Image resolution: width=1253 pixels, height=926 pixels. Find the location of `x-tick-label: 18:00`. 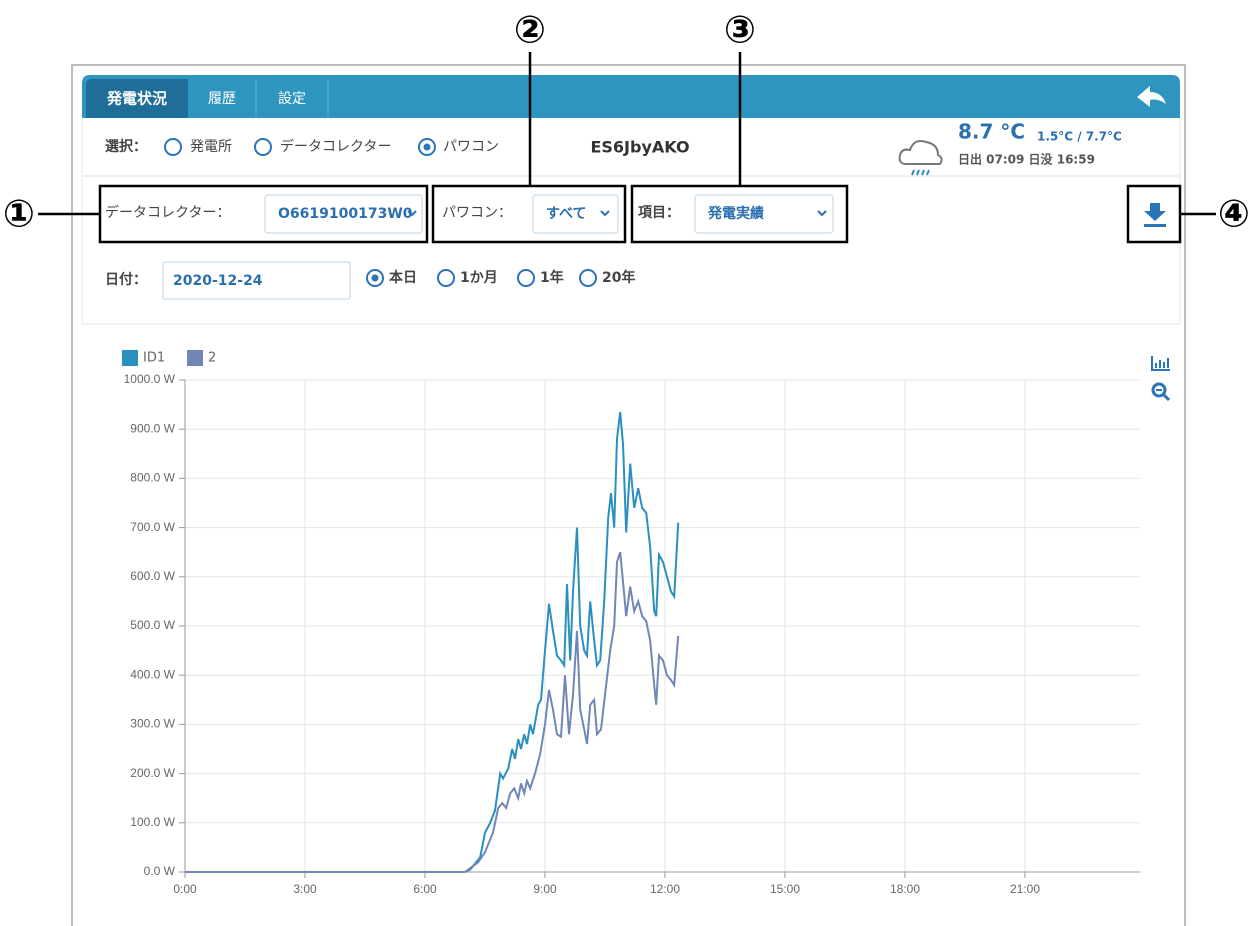

x-tick-label: 18:00 is located at coordinates (905, 889).